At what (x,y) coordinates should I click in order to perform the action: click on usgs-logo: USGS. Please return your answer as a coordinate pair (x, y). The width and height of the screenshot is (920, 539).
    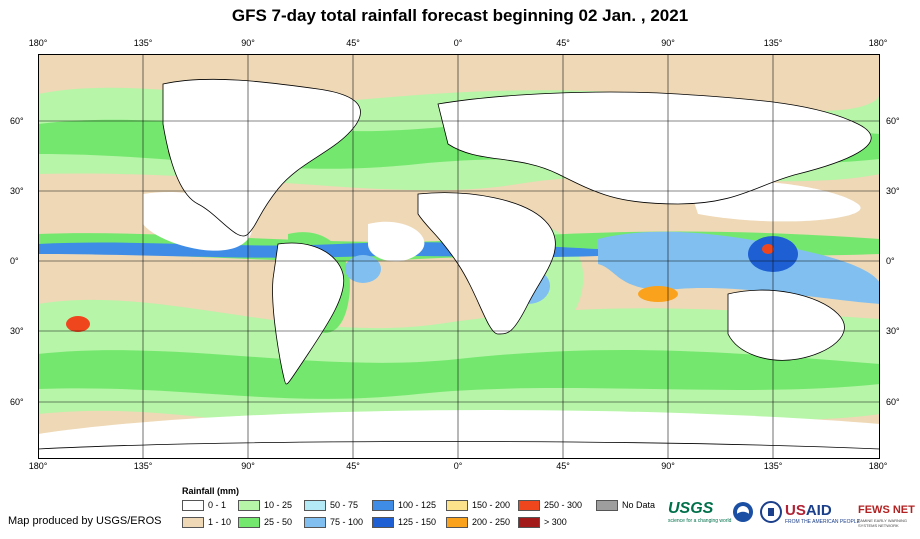
    Looking at the image, I should click on (691, 508).